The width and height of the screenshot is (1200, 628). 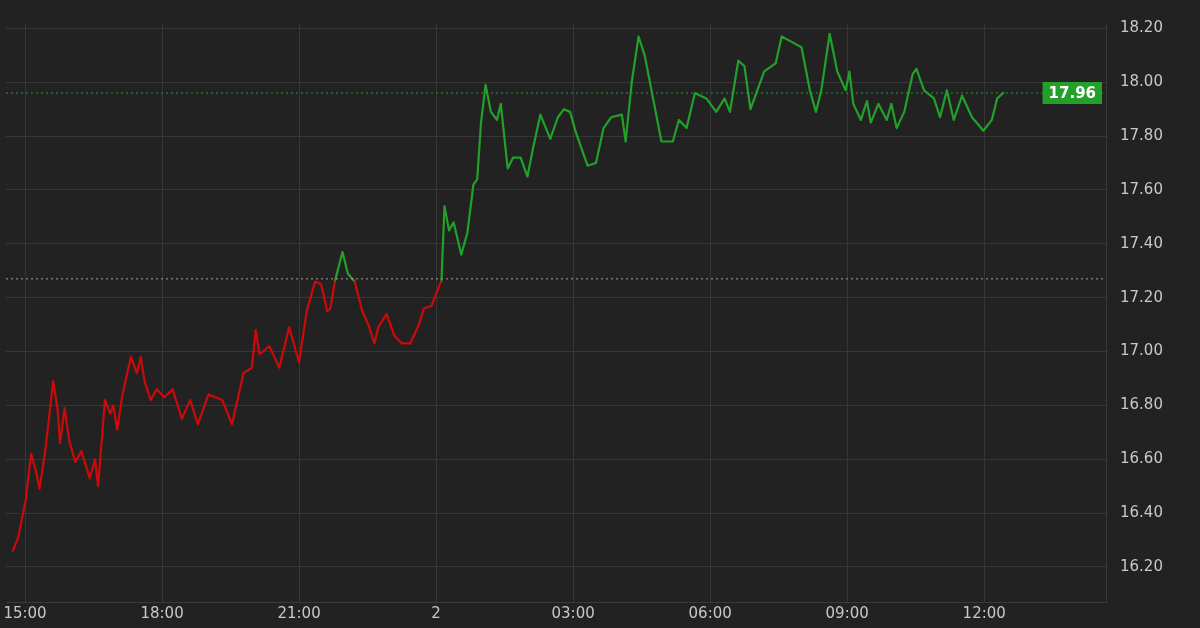 I want to click on x-tick-label: 03:00, so click(x=573, y=612).